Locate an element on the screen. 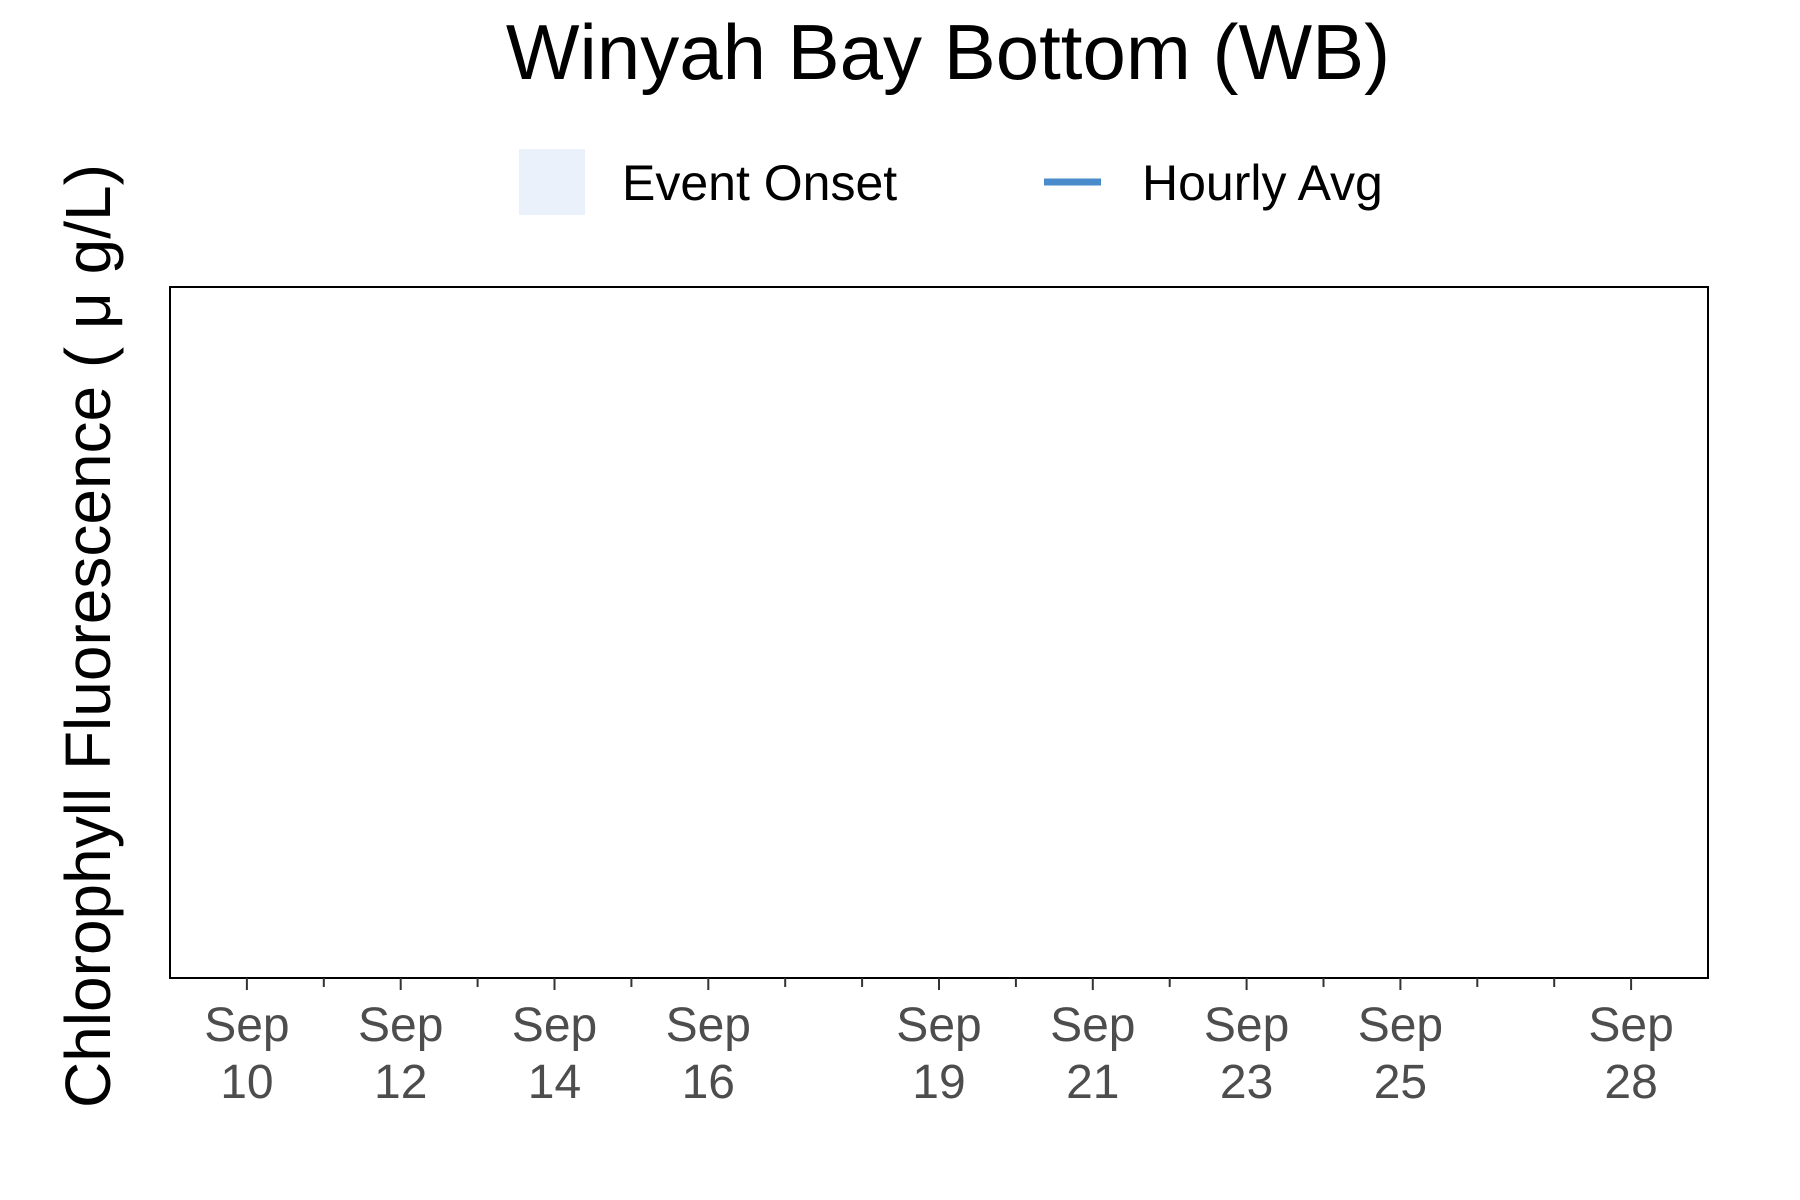  x-tick-label: Sep 19 is located at coordinates (938, 1054).